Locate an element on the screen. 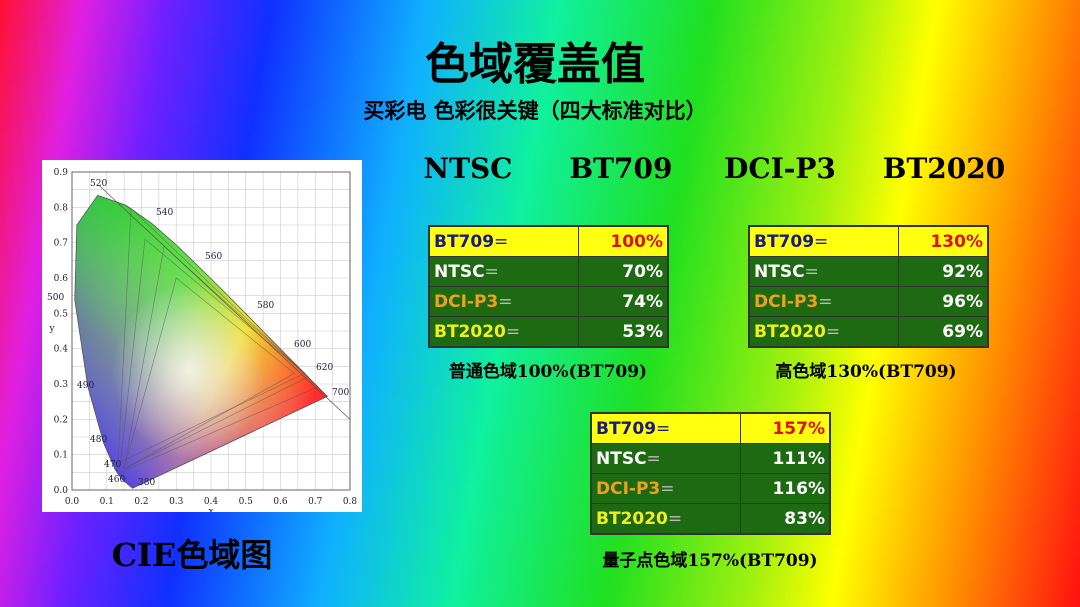 This screenshot has height=607, width=1080. x-tick-label: 0.1 is located at coordinates (107, 502).